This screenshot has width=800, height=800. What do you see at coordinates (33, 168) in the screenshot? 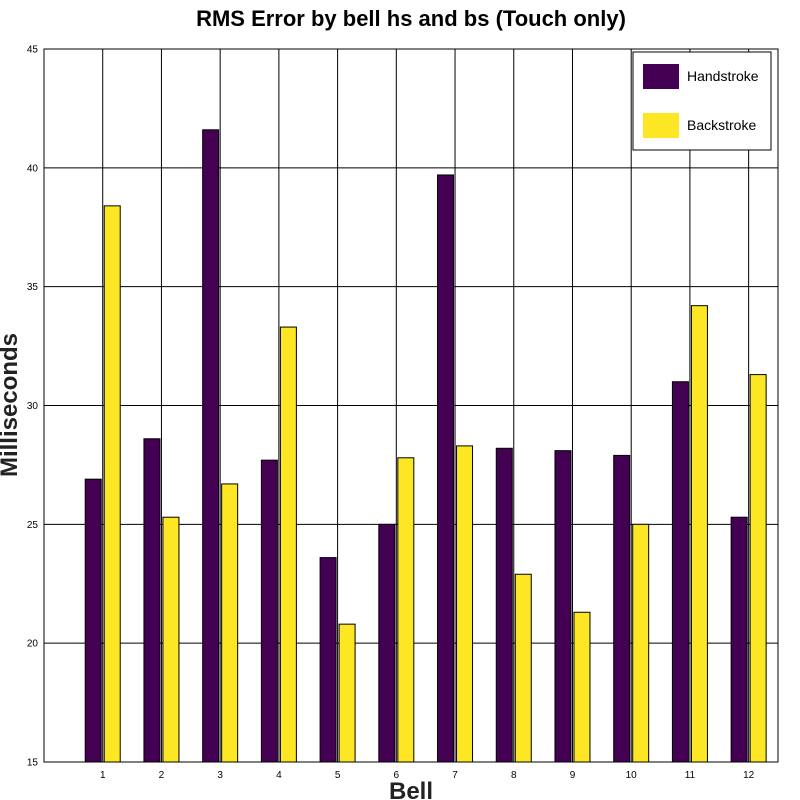
I see `y-tick-label: 40` at bounding box center [33, 168].